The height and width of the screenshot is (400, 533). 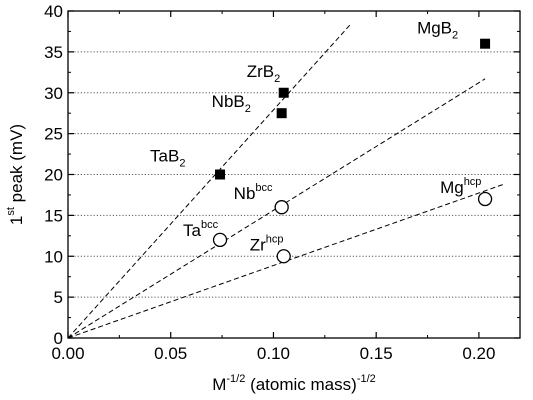 What do you see at coordinates (58, 338) in the screenshot?
I see `y-tick-label: 0` at bounding box center [58, 338].